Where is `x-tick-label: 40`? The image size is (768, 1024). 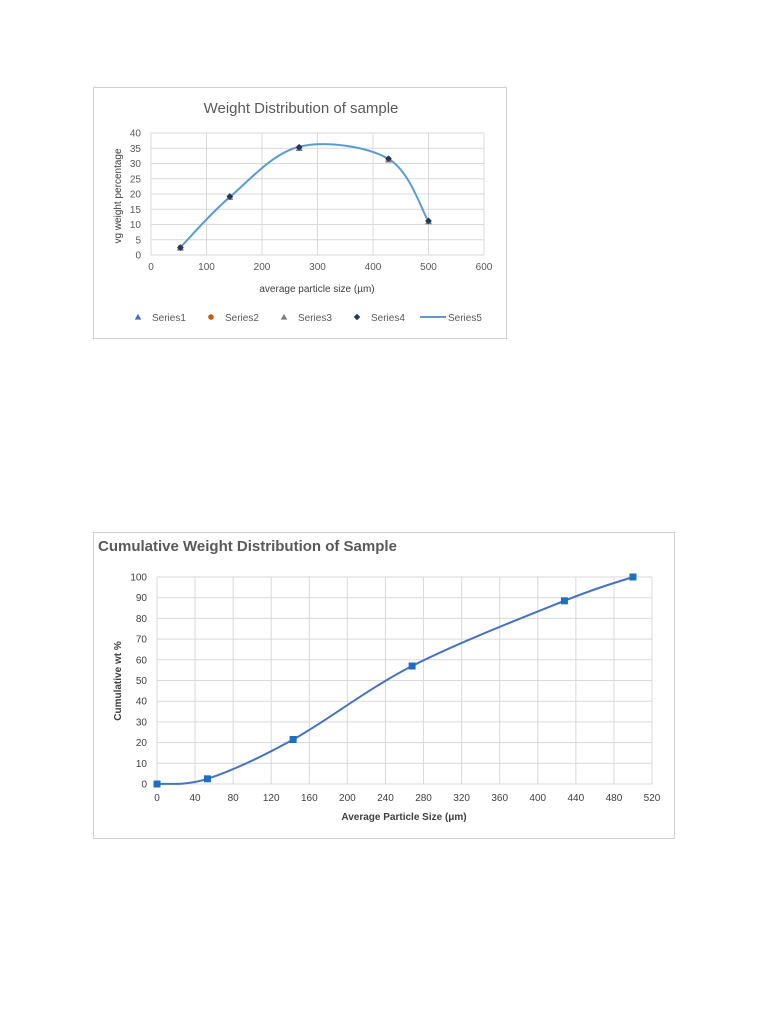 x-tick-label: 40 is located at coordinates (196, 798).